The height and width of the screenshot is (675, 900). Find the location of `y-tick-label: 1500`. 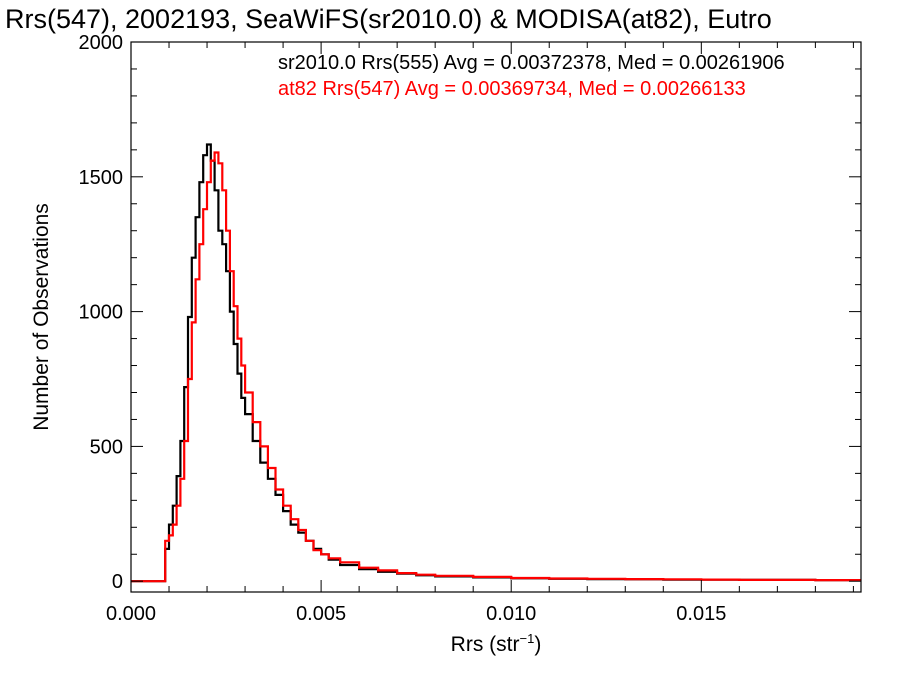

y-tick-label: 1500 is located at coordinates (101, 178).